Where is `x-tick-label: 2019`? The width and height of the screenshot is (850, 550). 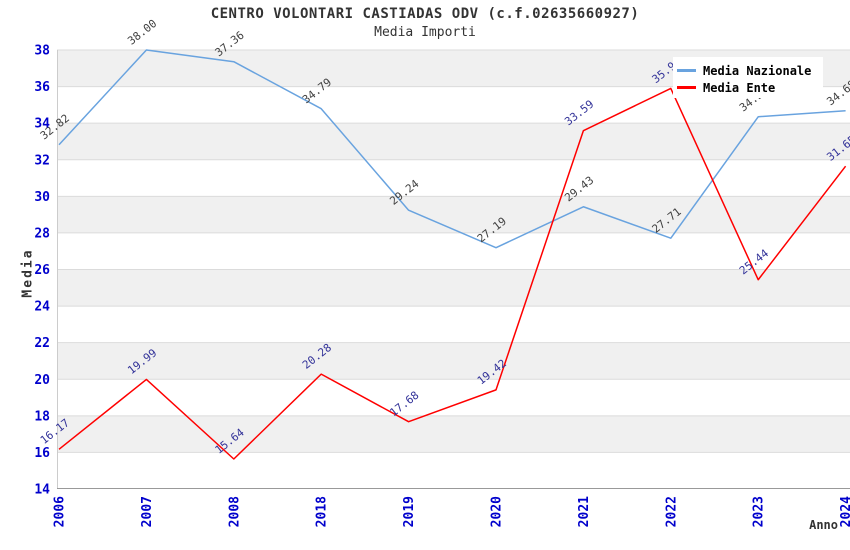
x-tick-label: 2019 is located at coordinates (409, 511).